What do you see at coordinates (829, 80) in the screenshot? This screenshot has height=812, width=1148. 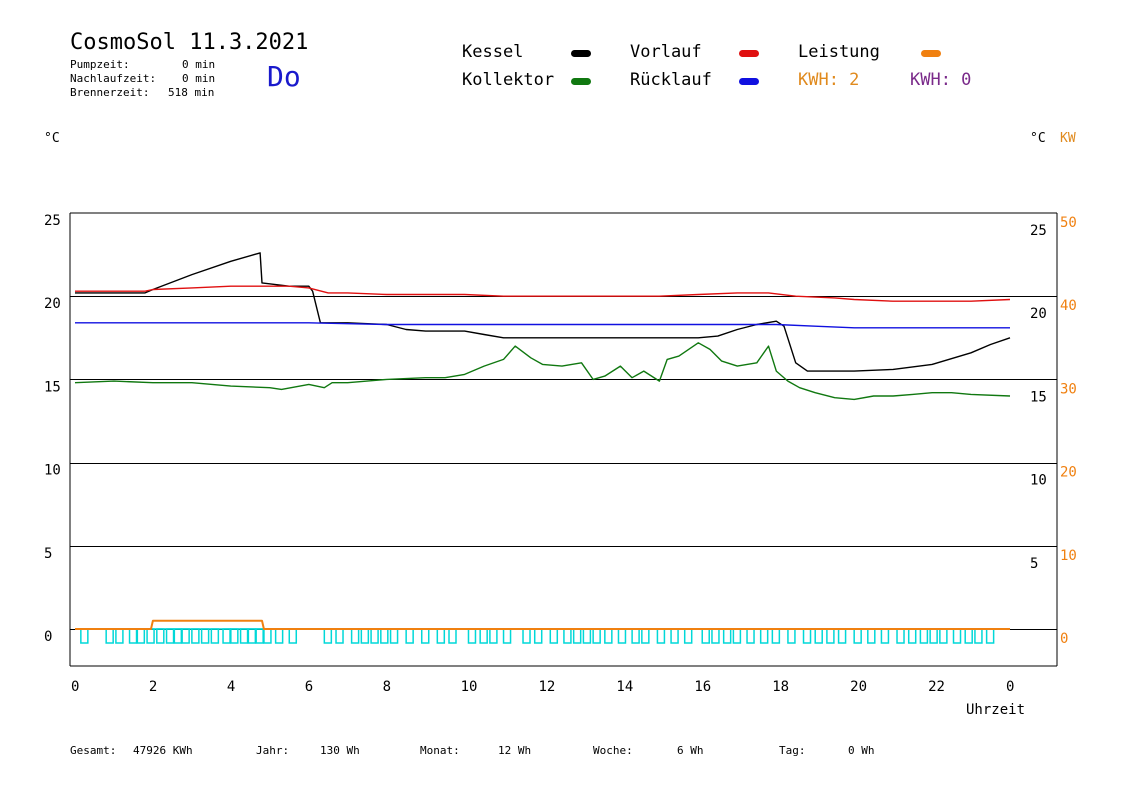 I see `kwh-value-1: KWH: 2` at bounding box center [829, 80].